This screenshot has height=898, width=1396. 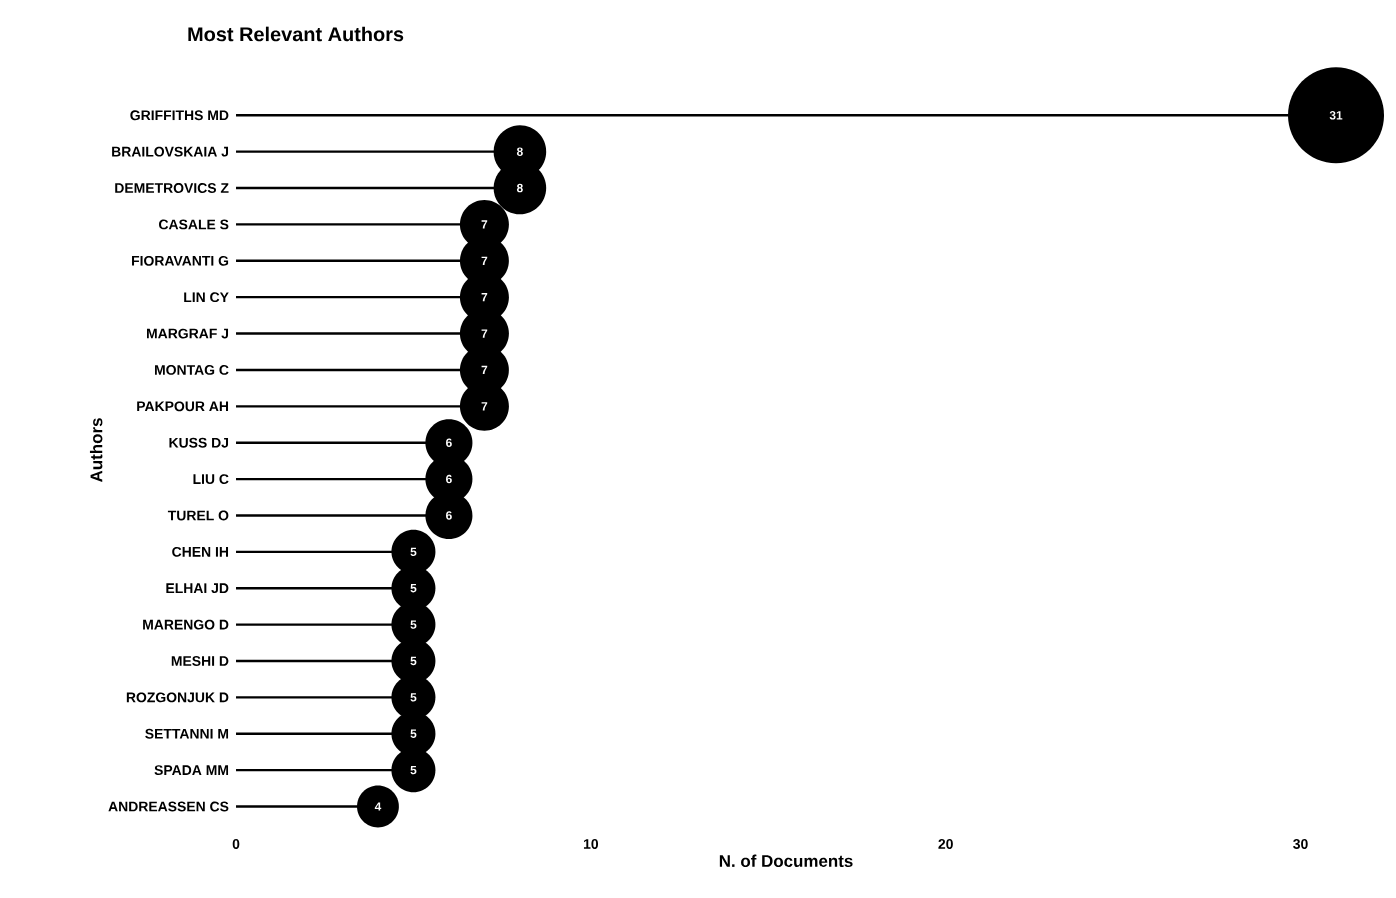 I want to click on x-axis-title: N. of Documents, so click(x=786, y=861).